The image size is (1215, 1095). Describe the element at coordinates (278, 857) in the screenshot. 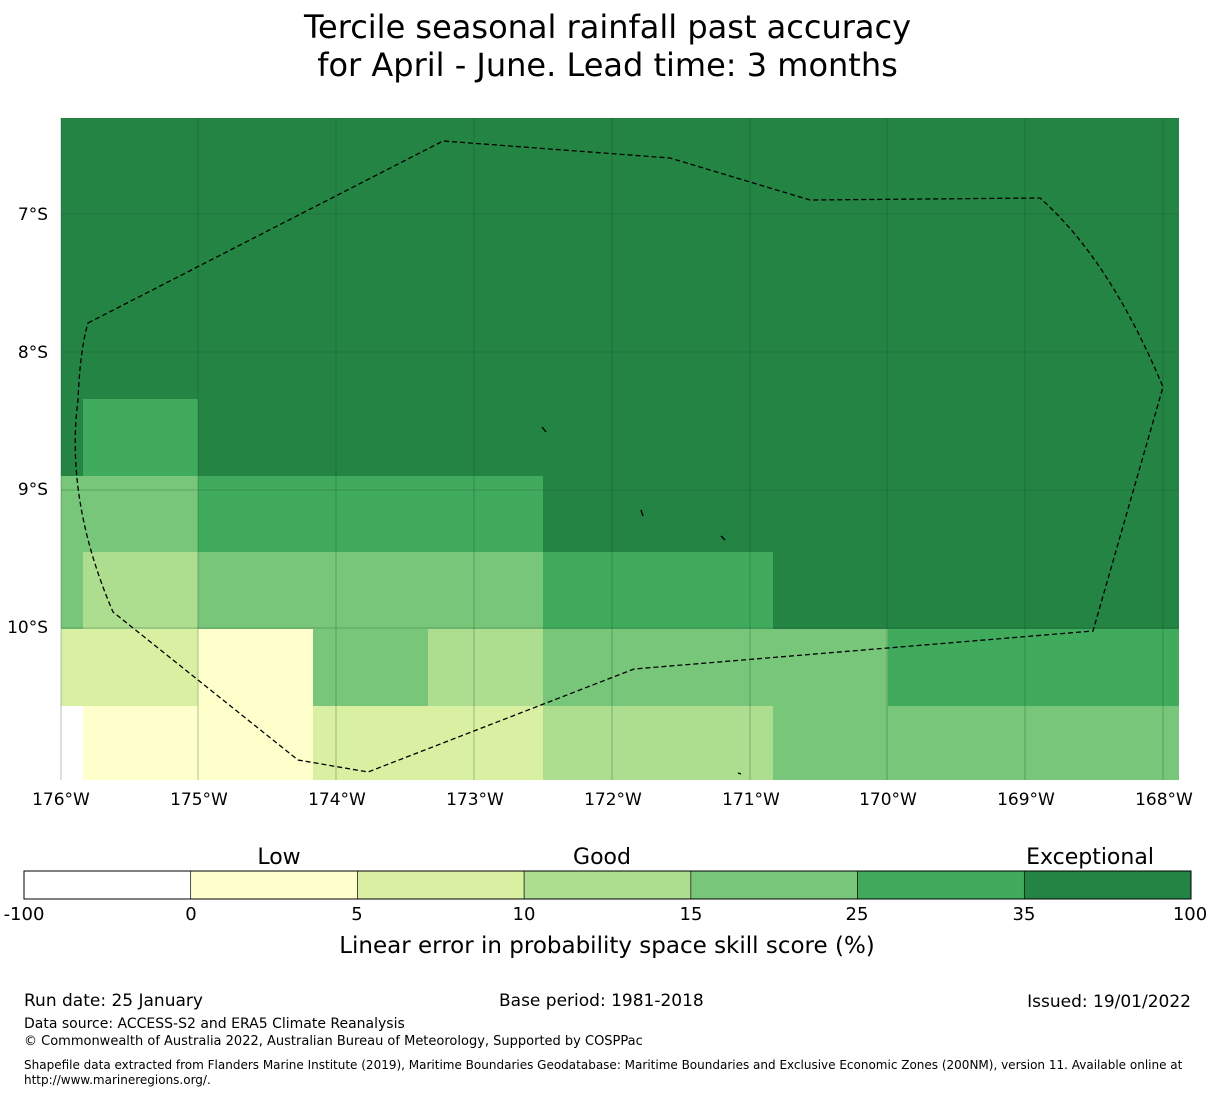

I see `category-low: Low` at that location.